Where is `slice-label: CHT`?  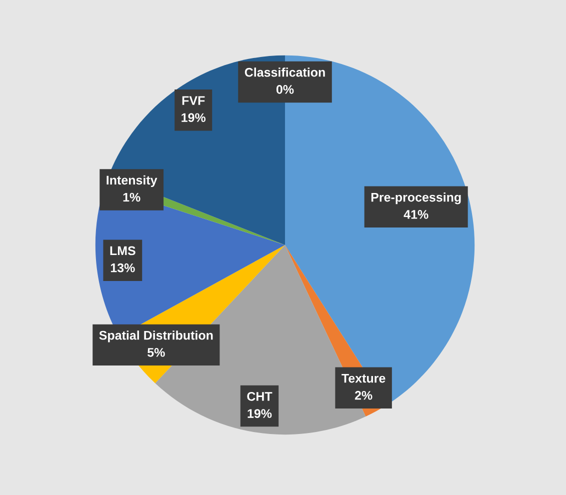 slice-label: CHT is located at coordinates (259, 396).